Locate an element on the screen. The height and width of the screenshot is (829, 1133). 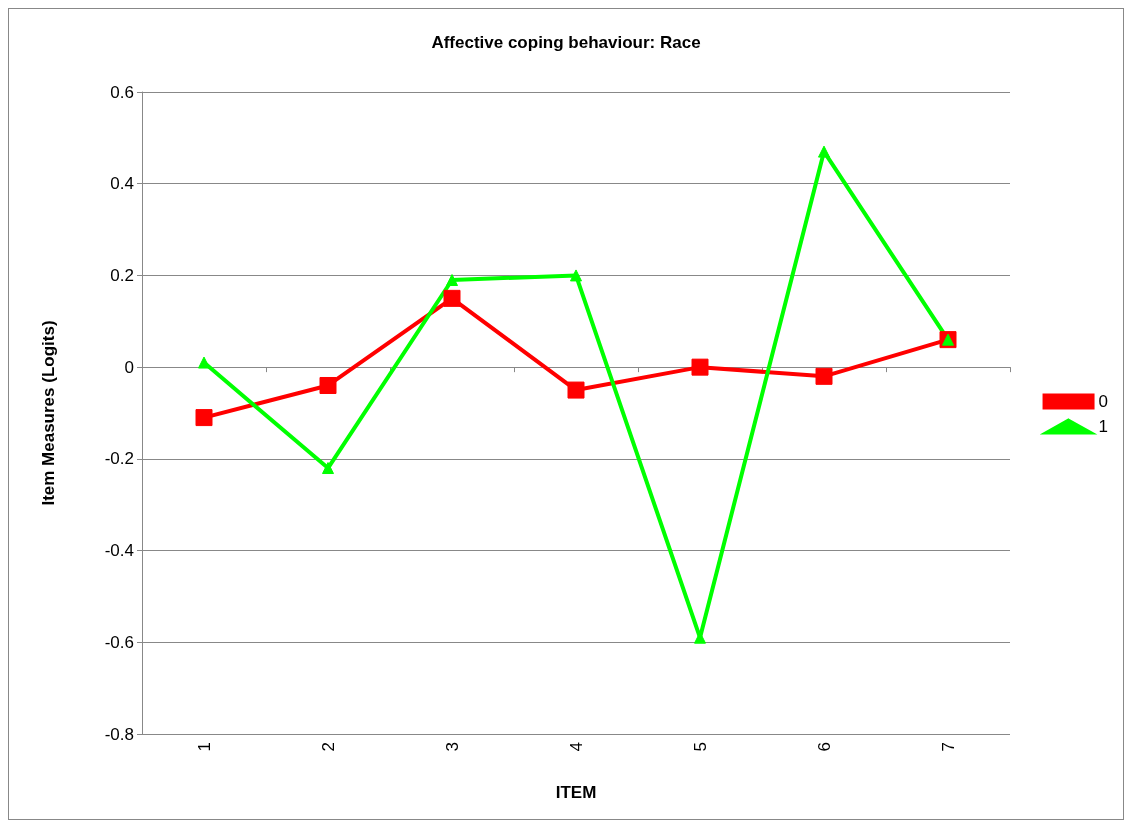
y-axis-title: Item Measures (Logits) is located at coordinates (48, 413).